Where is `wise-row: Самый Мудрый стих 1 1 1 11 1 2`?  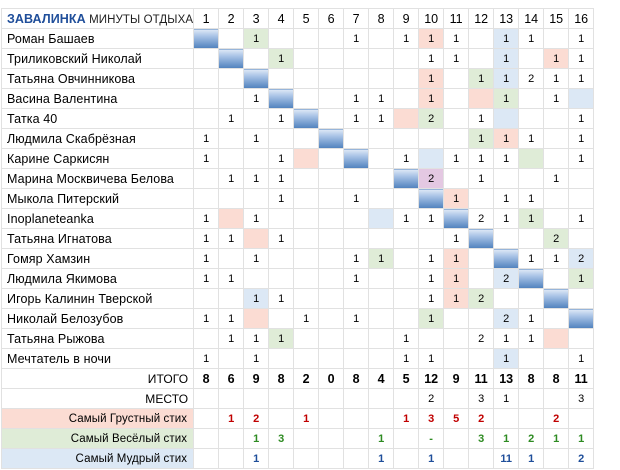 wise-row: Самый Мудрый стих 1 1 1 11 1 2 is located at coordinates (297, 458).